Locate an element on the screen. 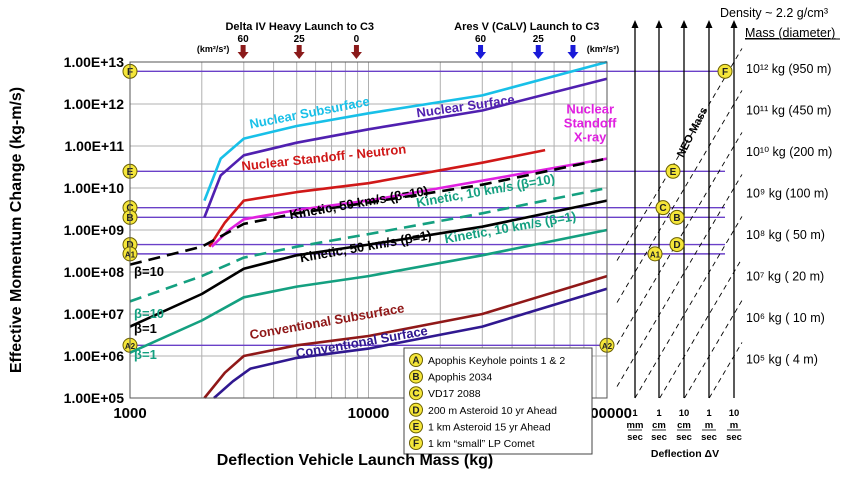 The height and width of the screenshot is (496, 850). neo-mass-label: 10¹¹ kg (450 m) is located at coordinates (788, 111).